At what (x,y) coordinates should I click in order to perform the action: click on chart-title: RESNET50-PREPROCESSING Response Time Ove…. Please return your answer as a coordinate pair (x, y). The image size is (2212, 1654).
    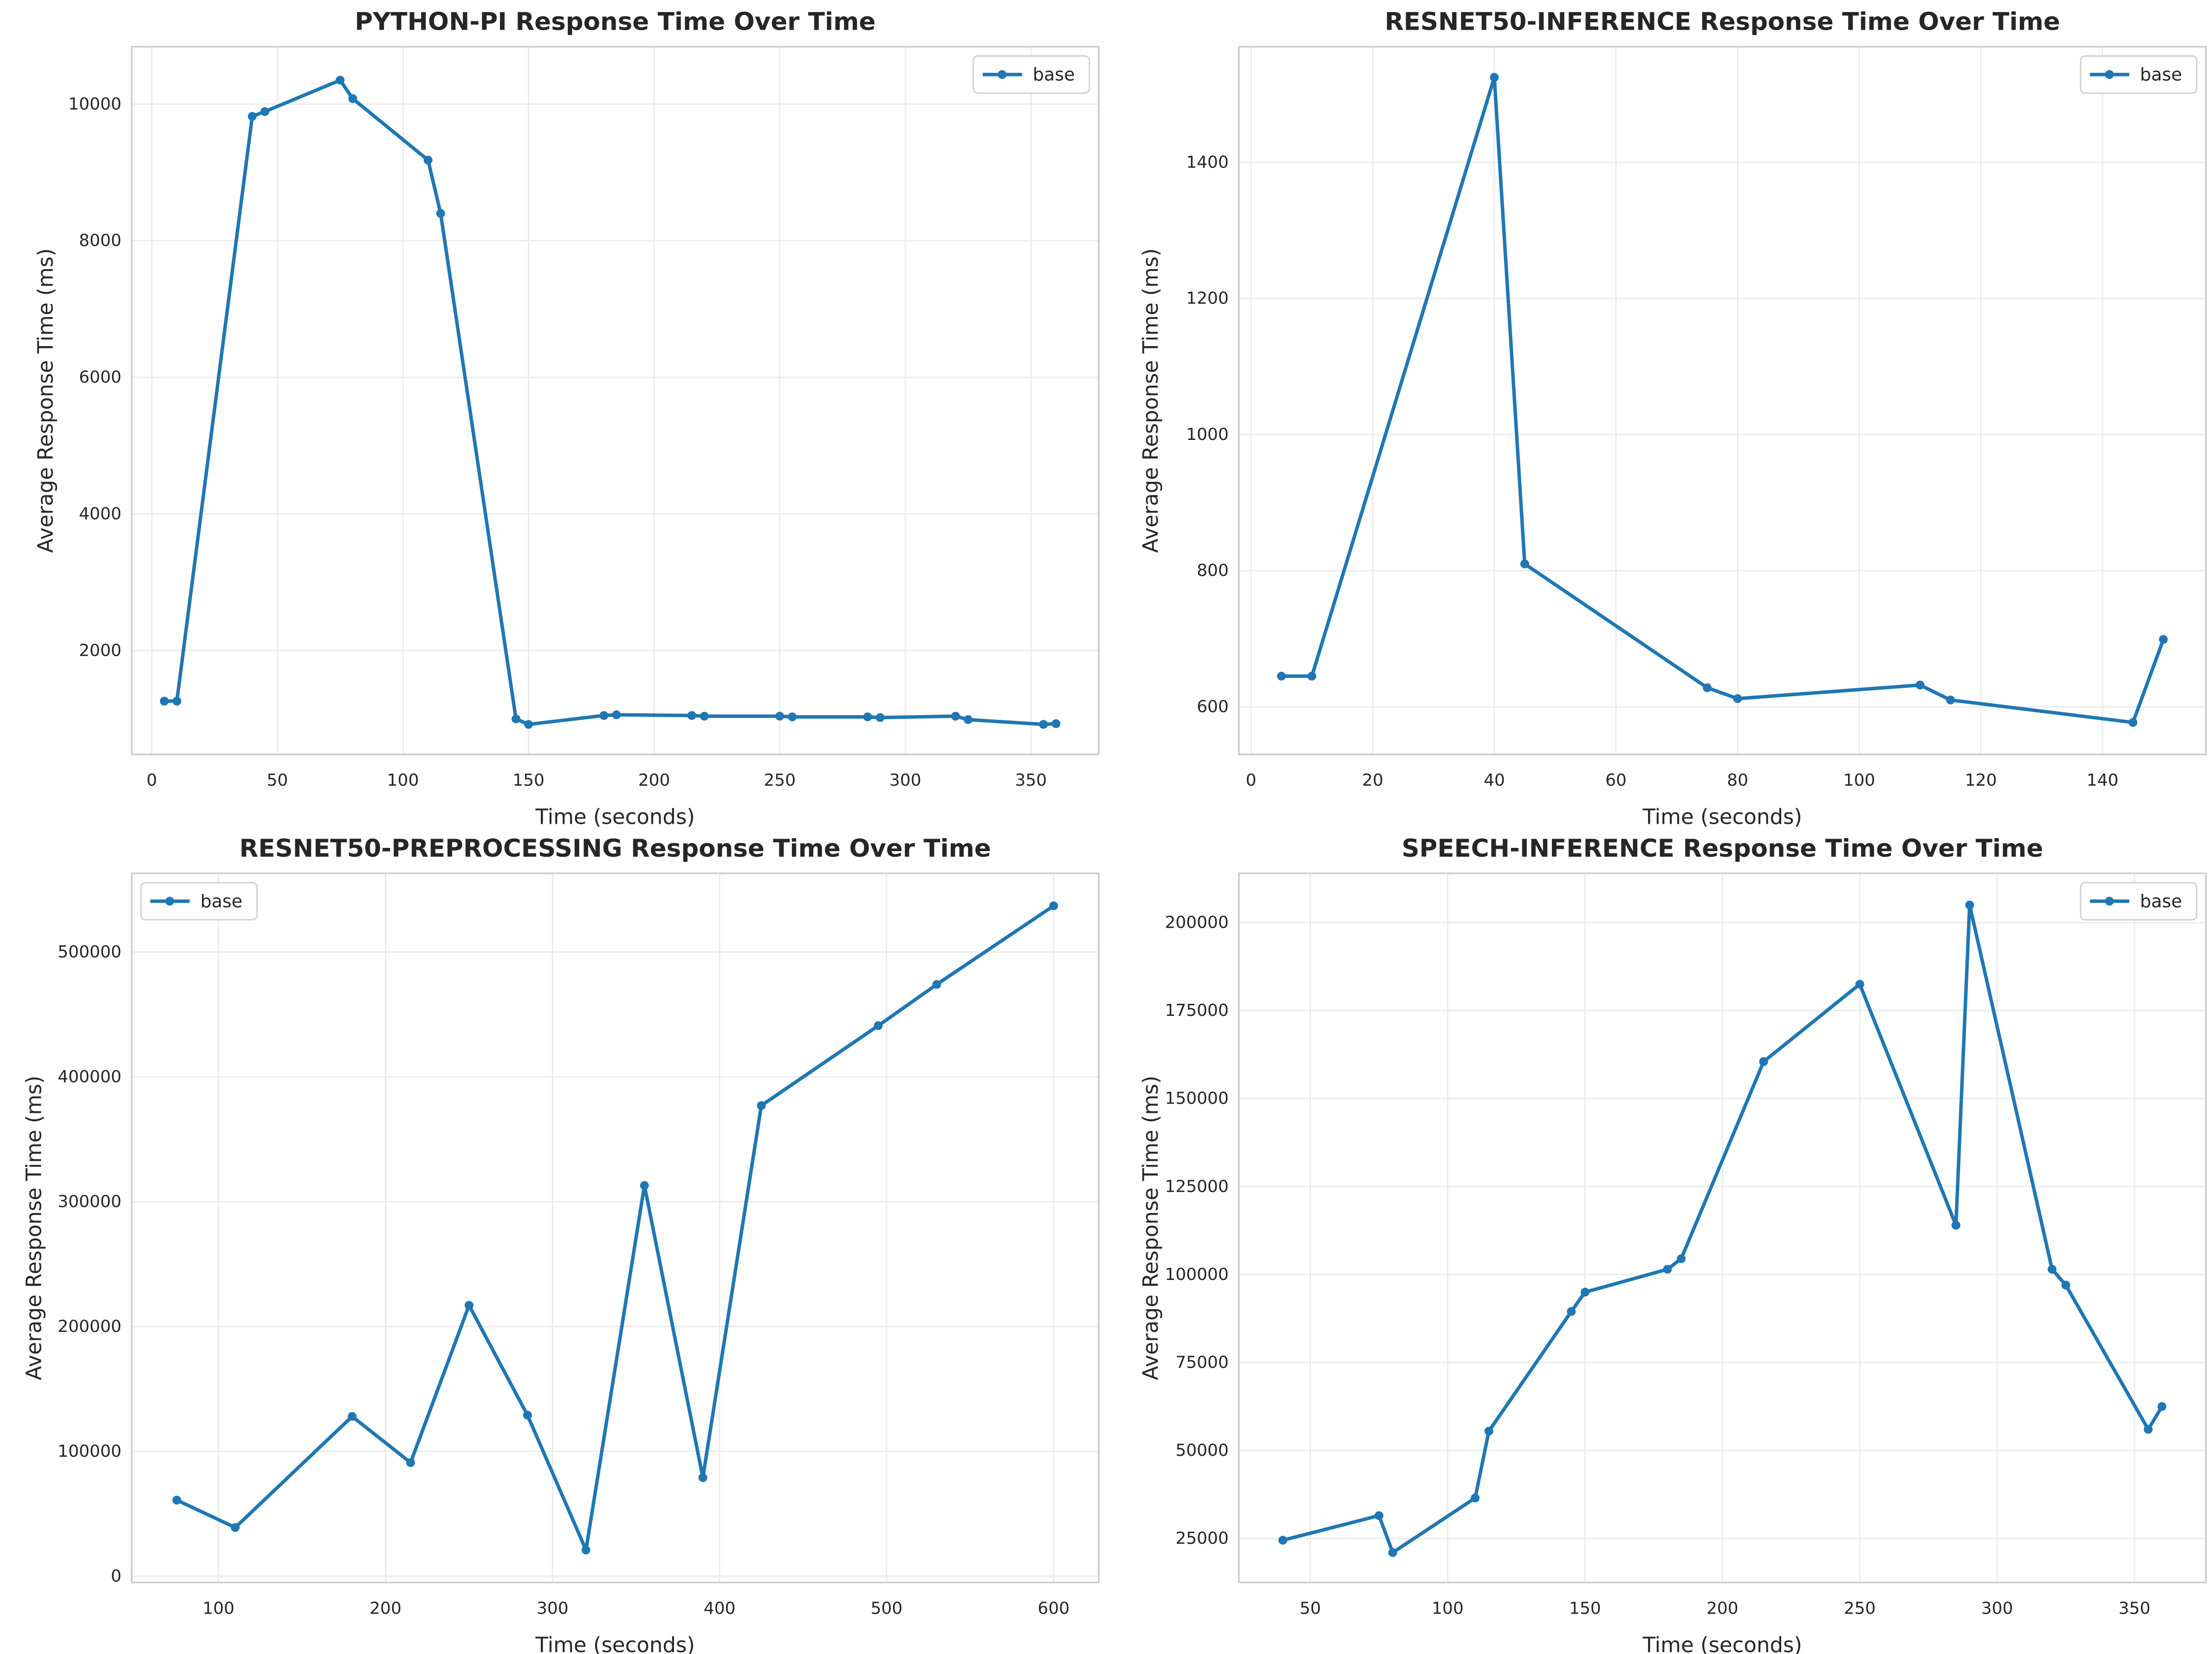
    Looking at the image, I should click on (615, 848).